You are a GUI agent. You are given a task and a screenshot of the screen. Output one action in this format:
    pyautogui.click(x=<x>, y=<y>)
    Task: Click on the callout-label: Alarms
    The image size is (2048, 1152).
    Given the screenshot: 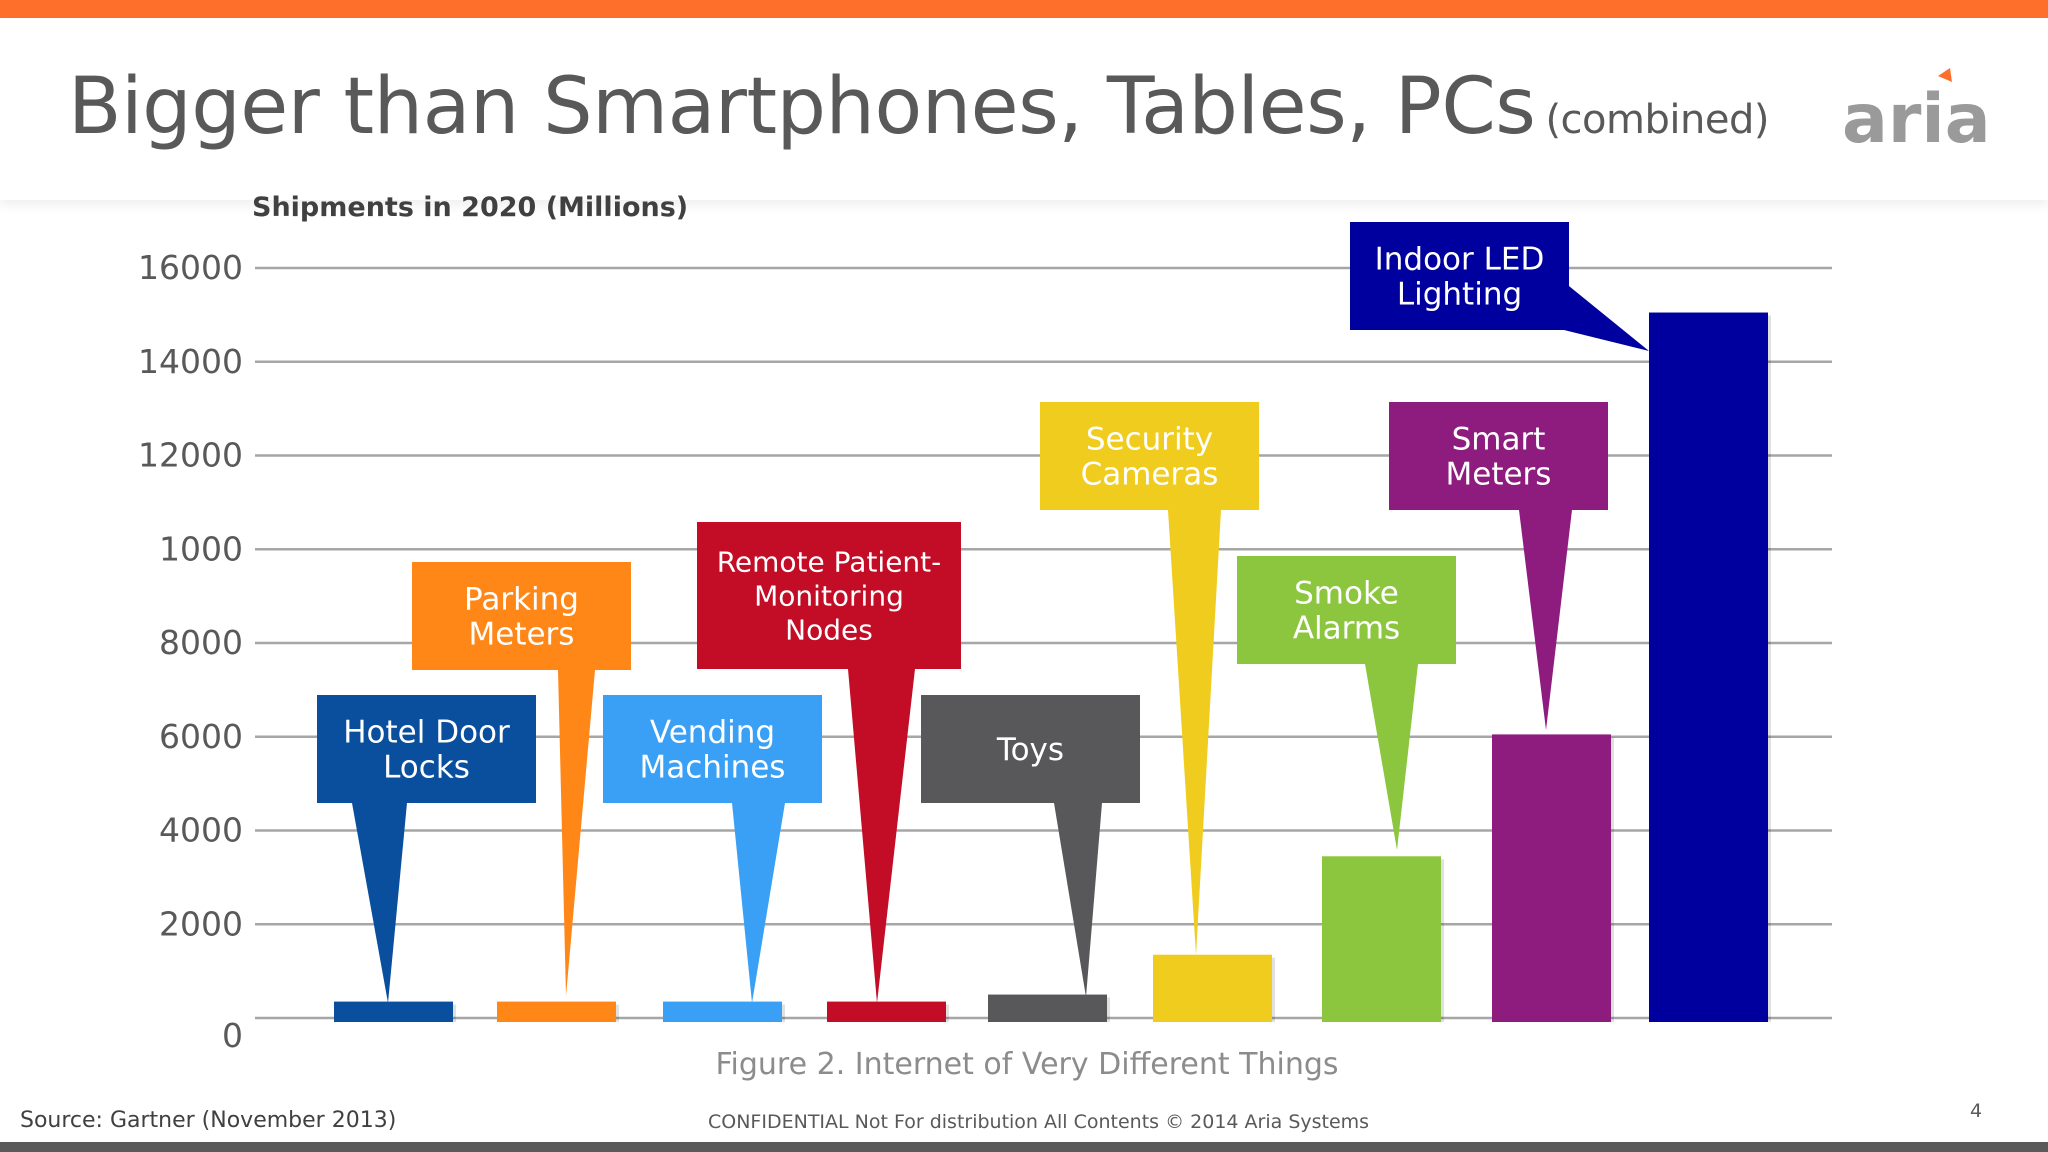 What is the action you would take?
    pyautogui.click(x=1346, y=629)
    